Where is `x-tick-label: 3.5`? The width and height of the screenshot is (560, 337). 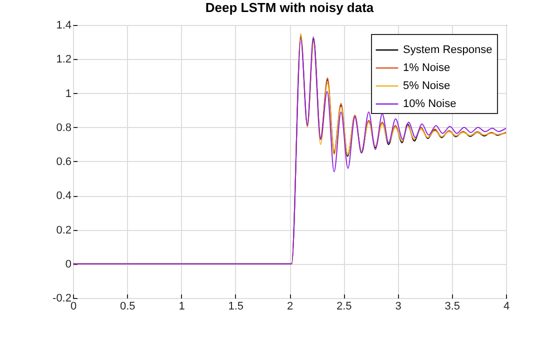 x-tick-label: 3.5 is located at coordinates (452, 306).